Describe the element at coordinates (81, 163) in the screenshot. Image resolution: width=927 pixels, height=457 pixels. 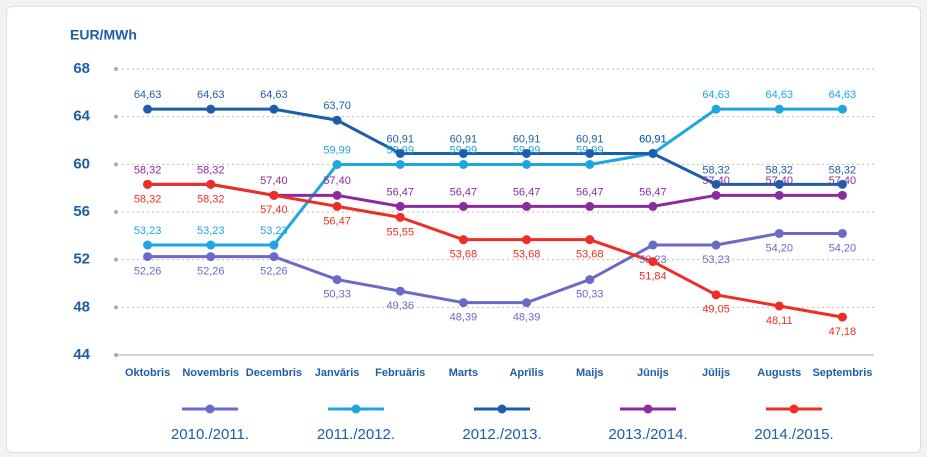
I see `y-tick-label: 60` at that location.